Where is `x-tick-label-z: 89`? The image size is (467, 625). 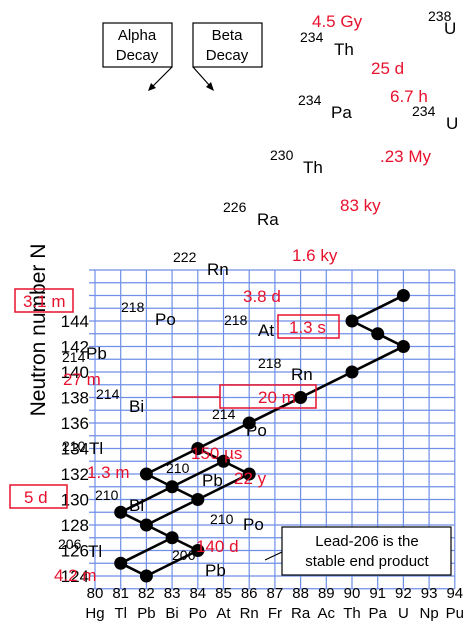
x-tick-label-z: 89 is located at coordinates (326, 593).